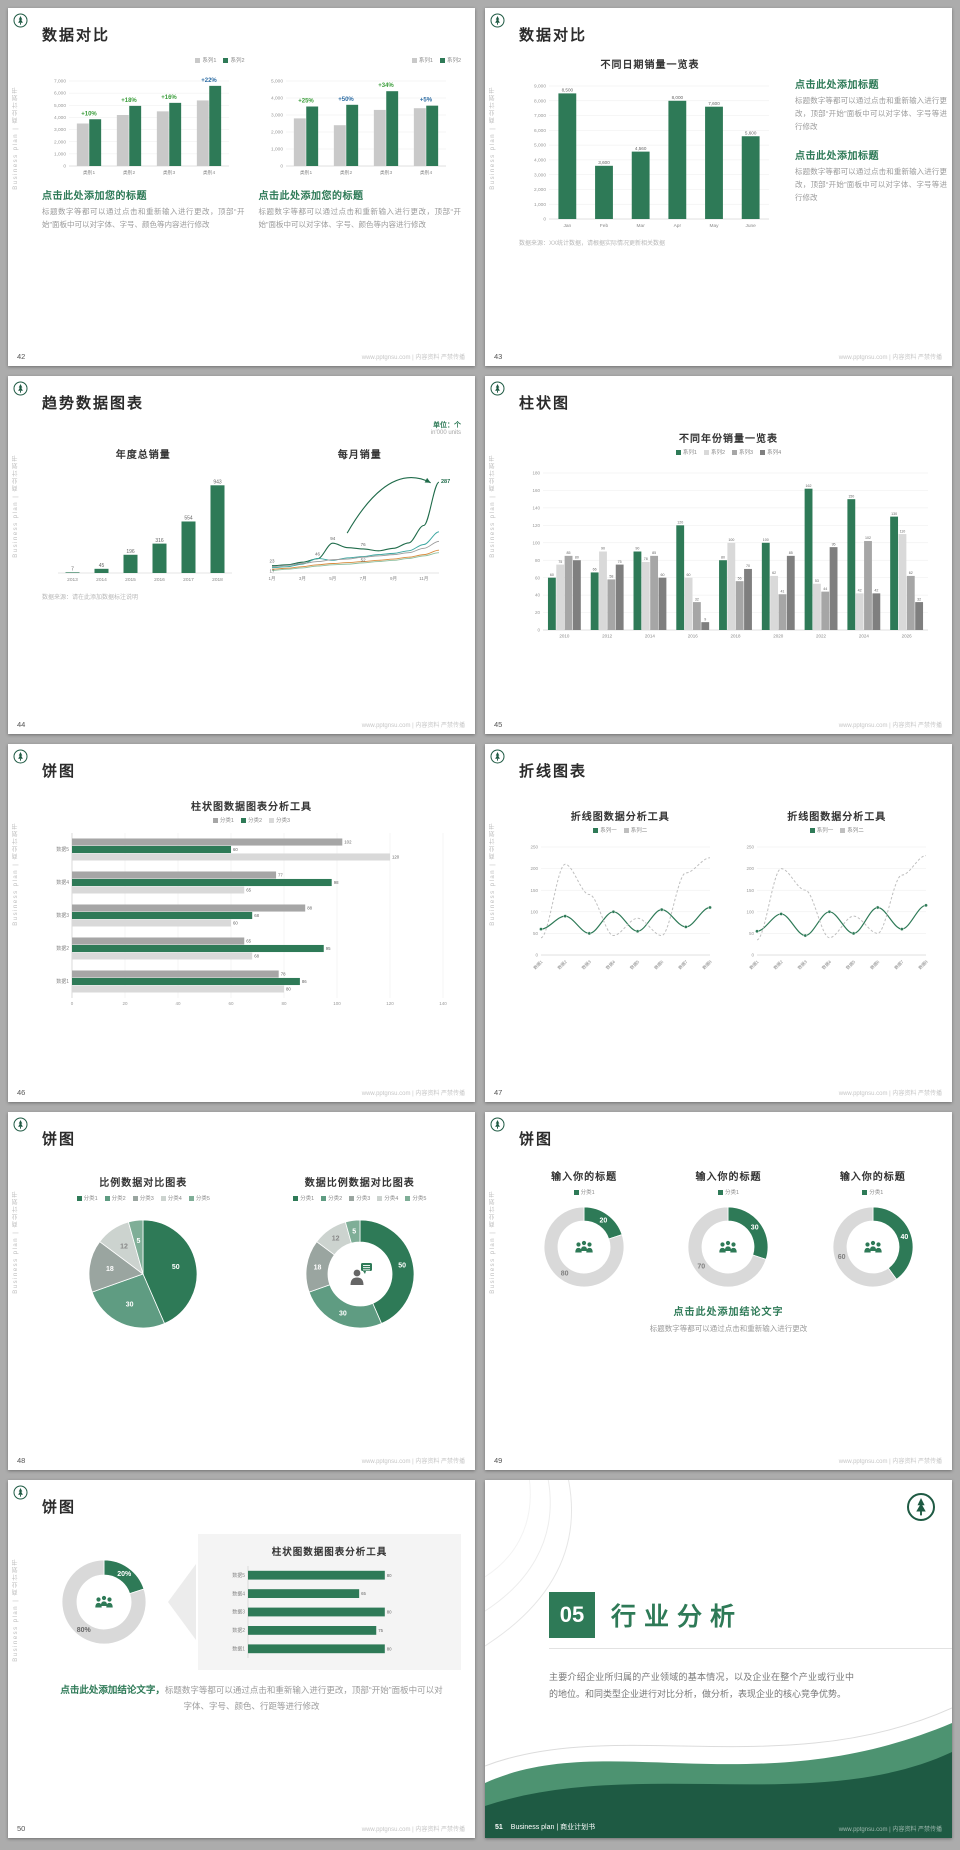 The image size is (960, 1850). I want to click on svg-text: 86, so click(304, 981).